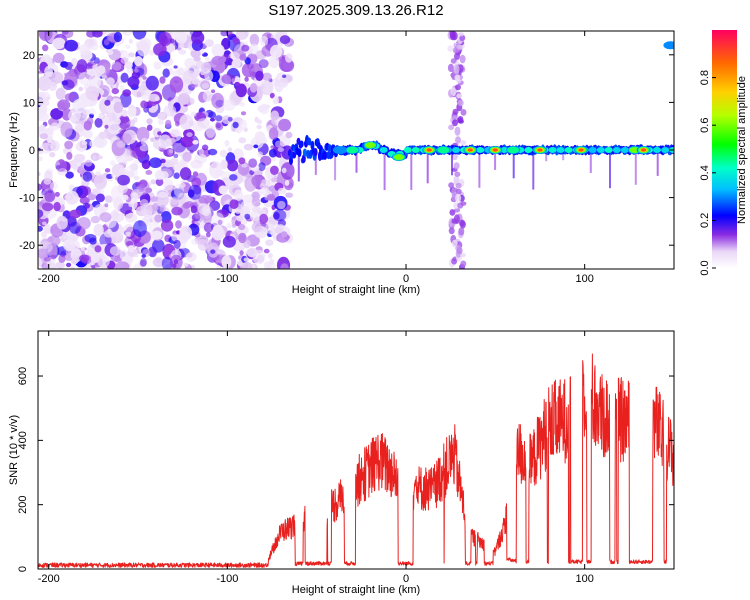 This screenshot has height=600, width=750. I want to click on x-tick-label: -100, so click(227, 279).